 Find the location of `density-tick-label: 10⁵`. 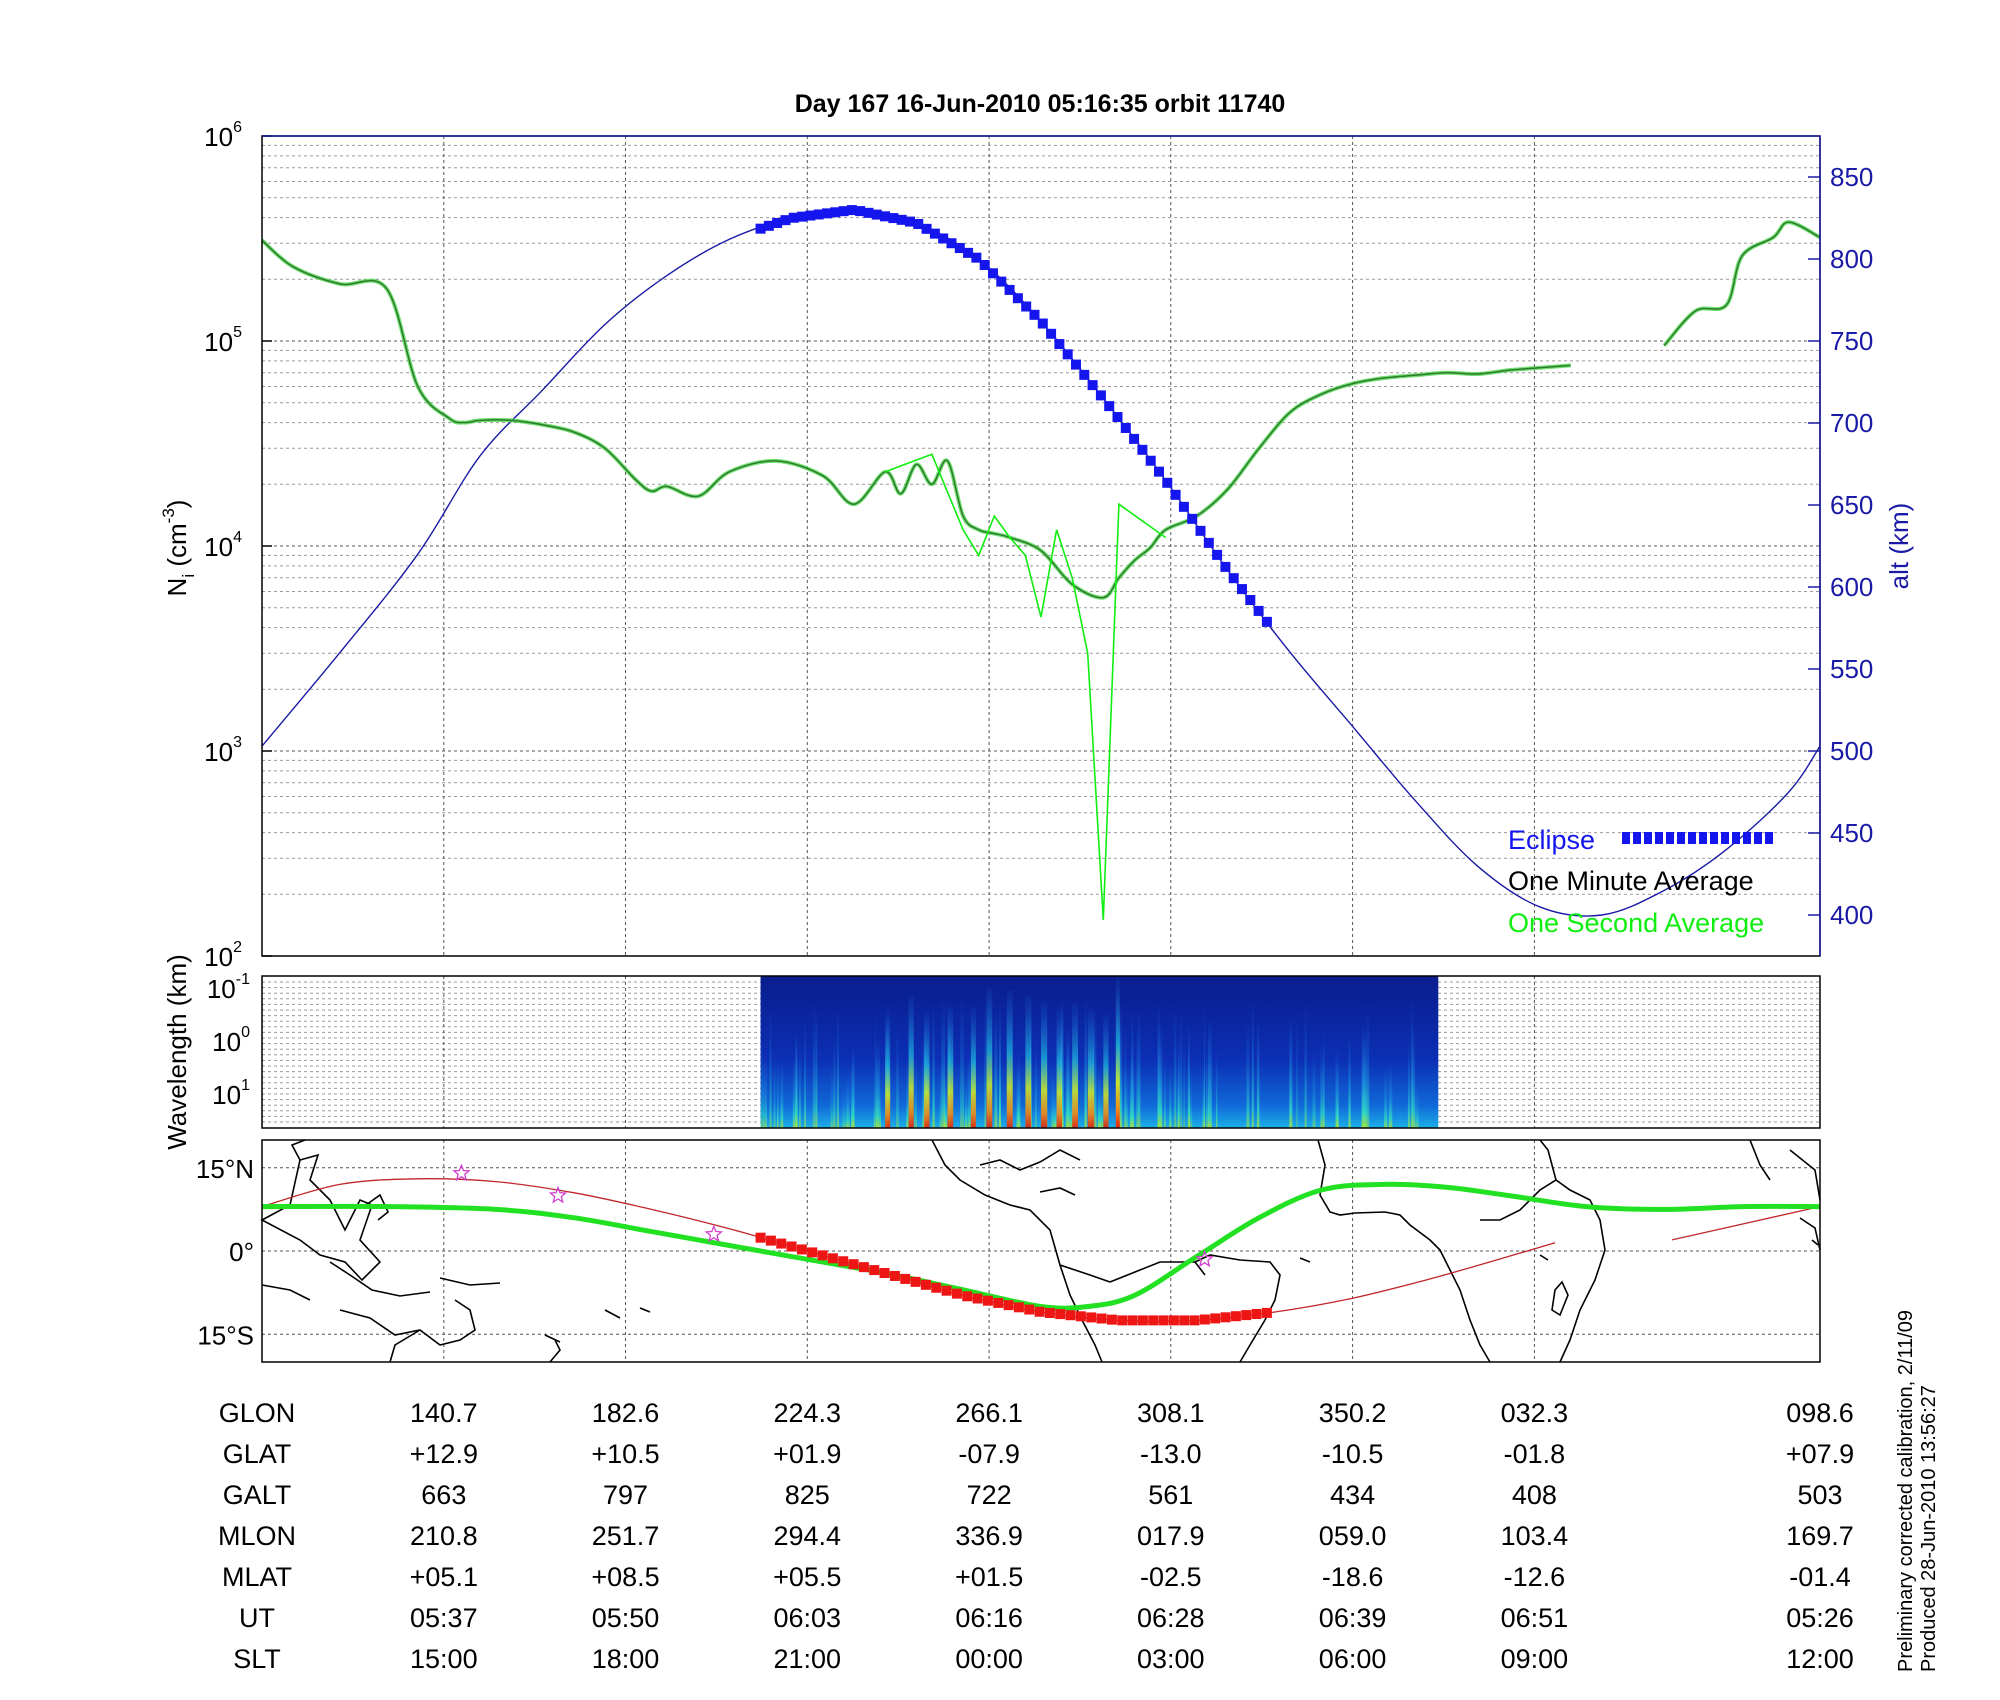

density-tick-label: 10⁵ is located at coordinates (223, 340).